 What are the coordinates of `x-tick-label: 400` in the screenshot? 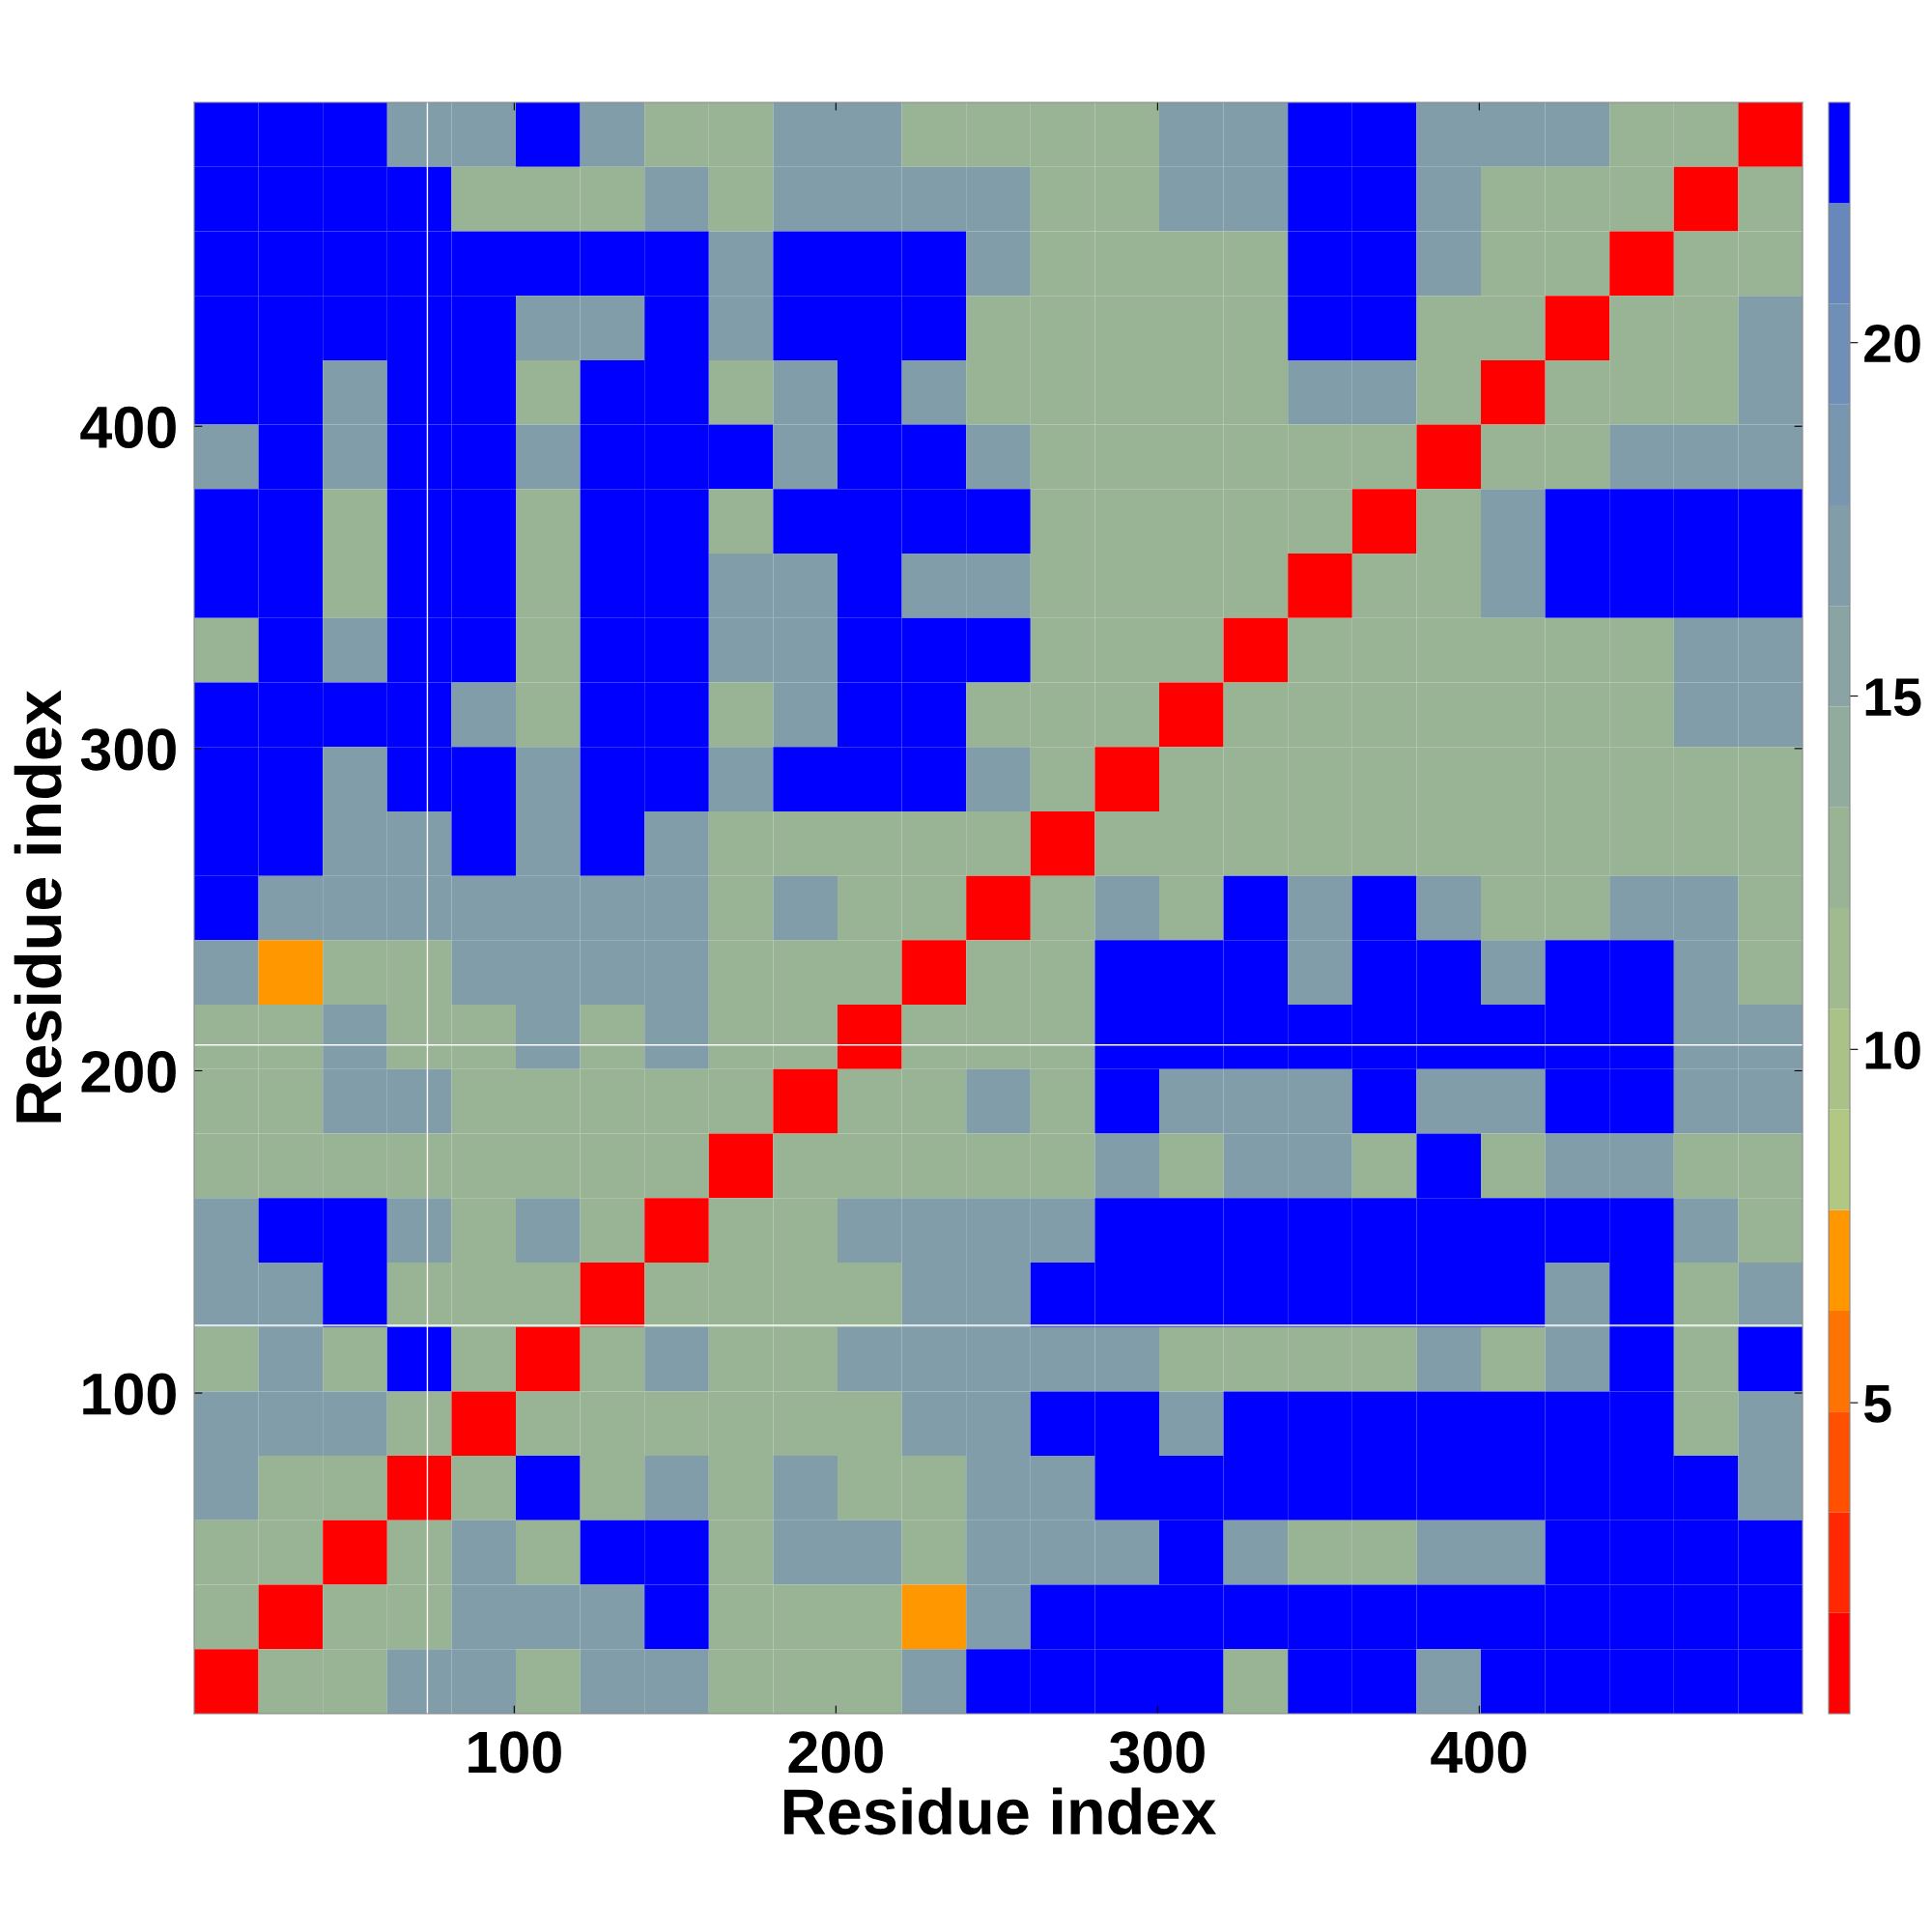 It's located at (1478, 1752).